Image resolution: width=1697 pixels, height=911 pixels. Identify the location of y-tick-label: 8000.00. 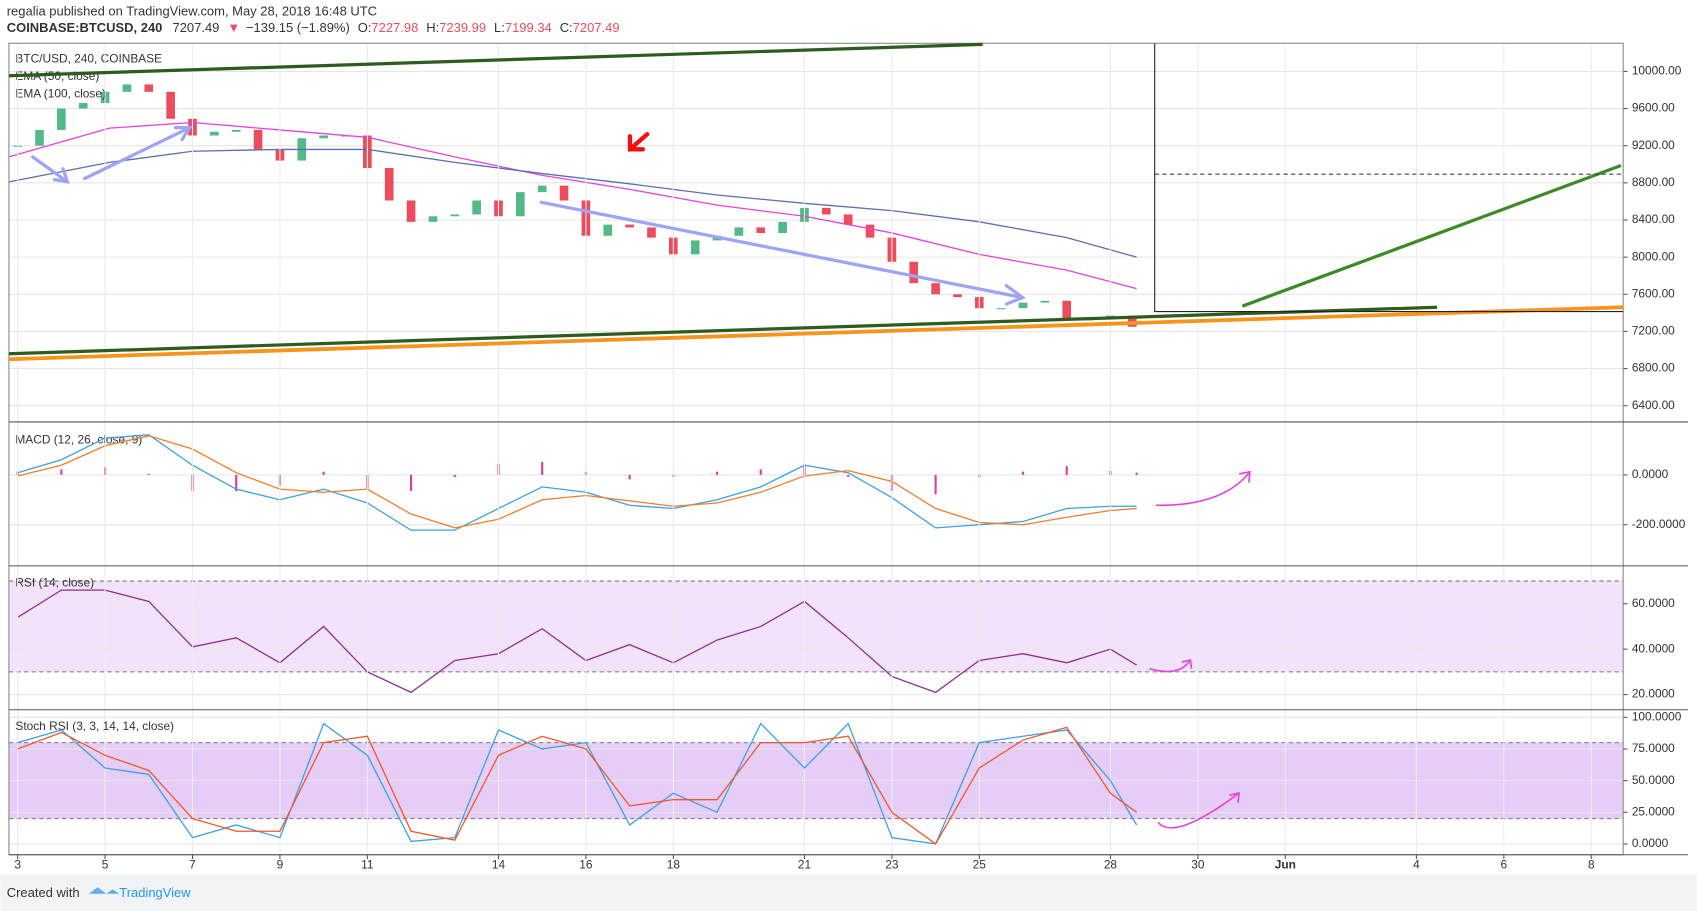
(1653, 256).